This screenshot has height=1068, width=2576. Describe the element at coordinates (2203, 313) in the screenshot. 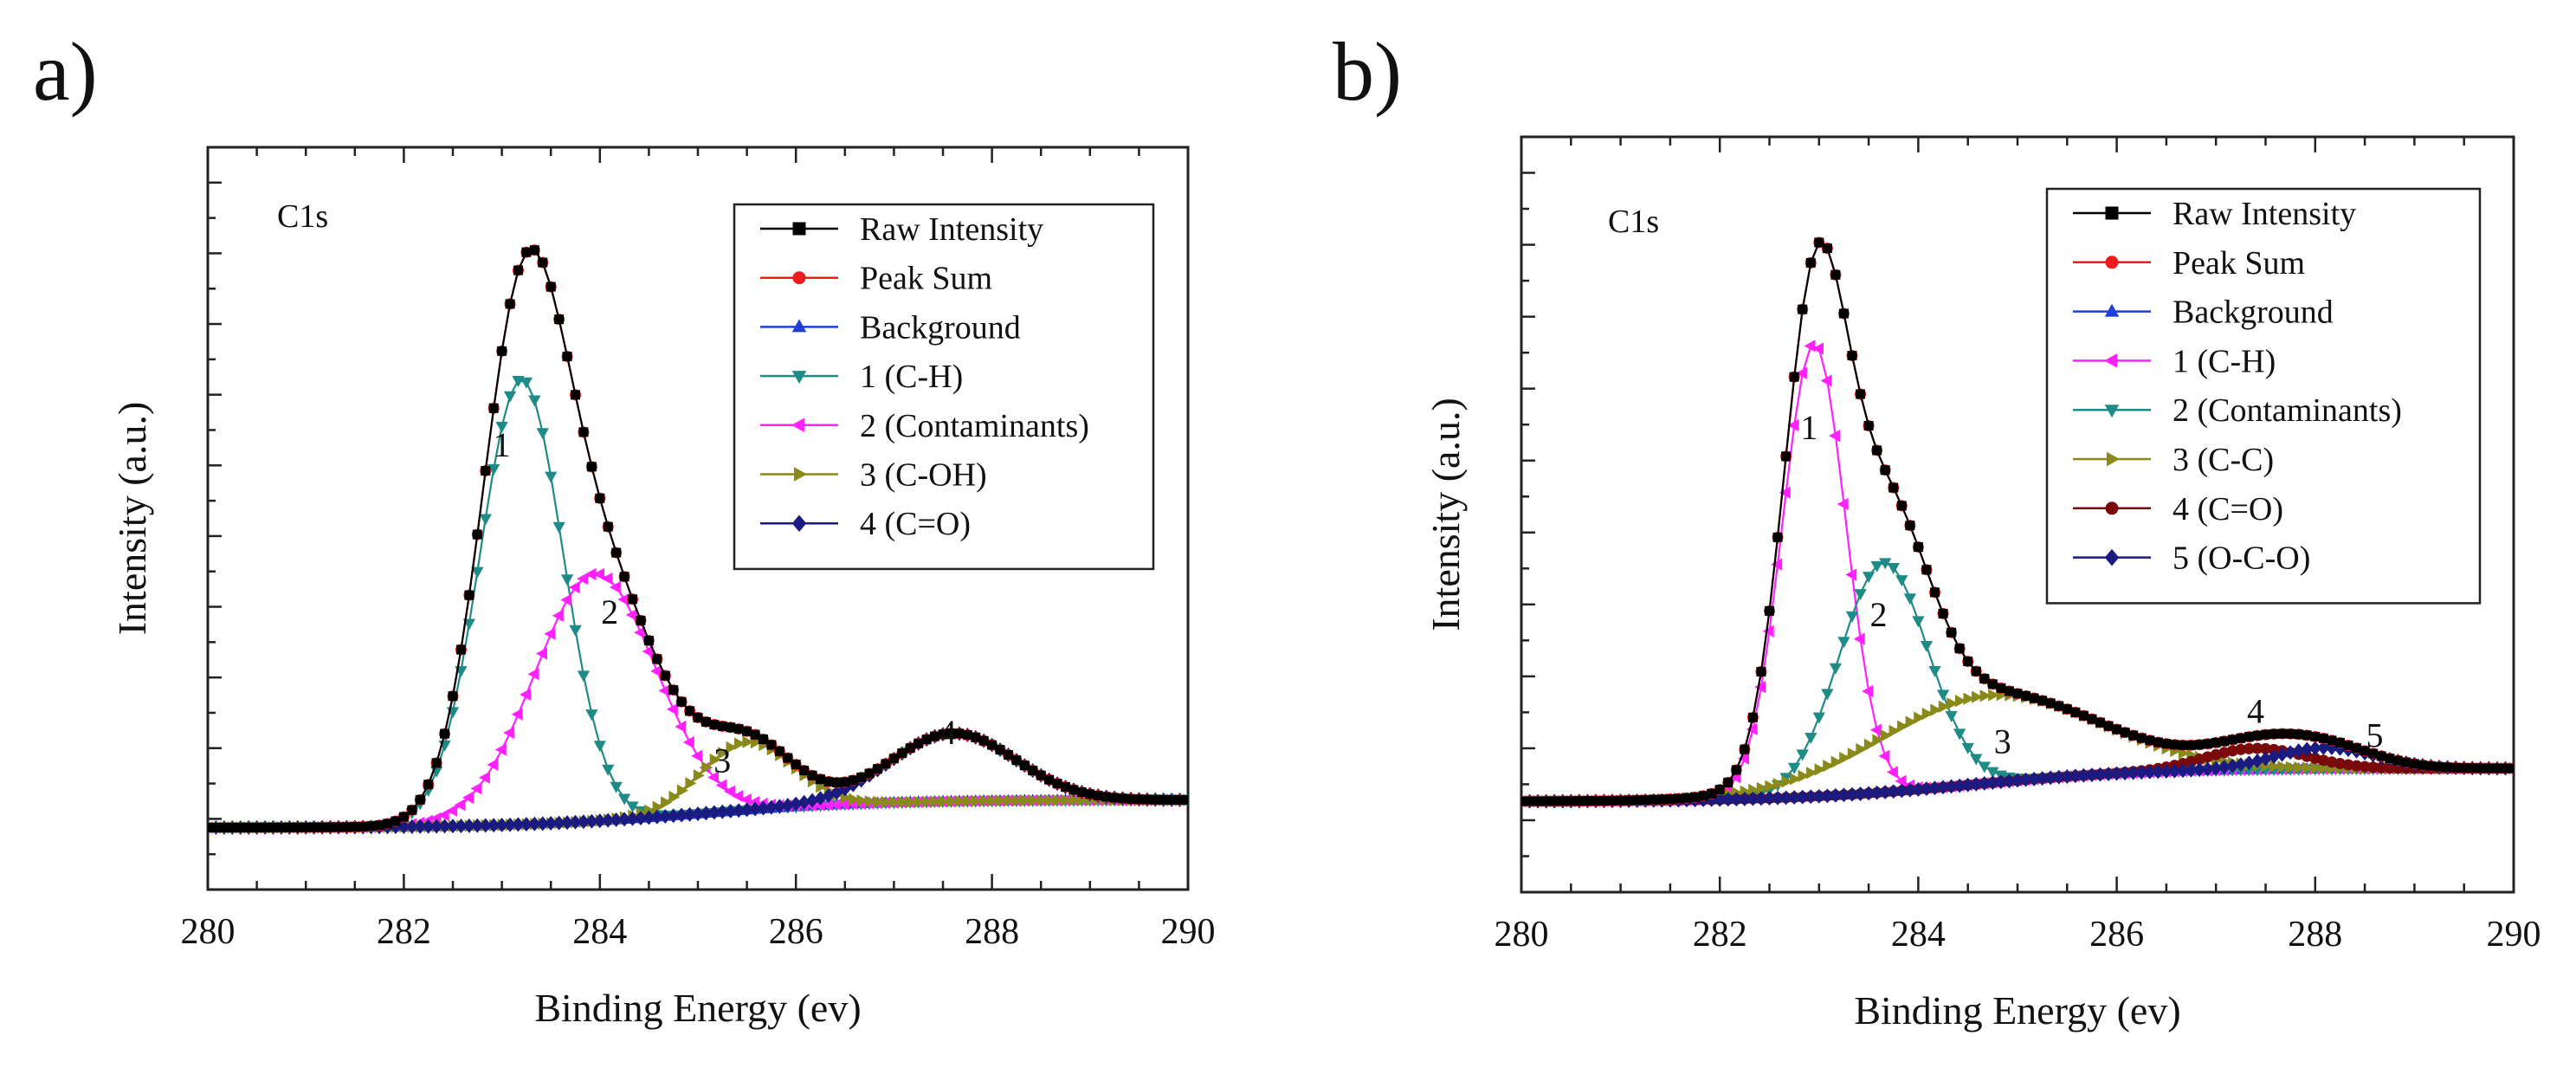

I see `chart-b-legend-item: Background` at that location.